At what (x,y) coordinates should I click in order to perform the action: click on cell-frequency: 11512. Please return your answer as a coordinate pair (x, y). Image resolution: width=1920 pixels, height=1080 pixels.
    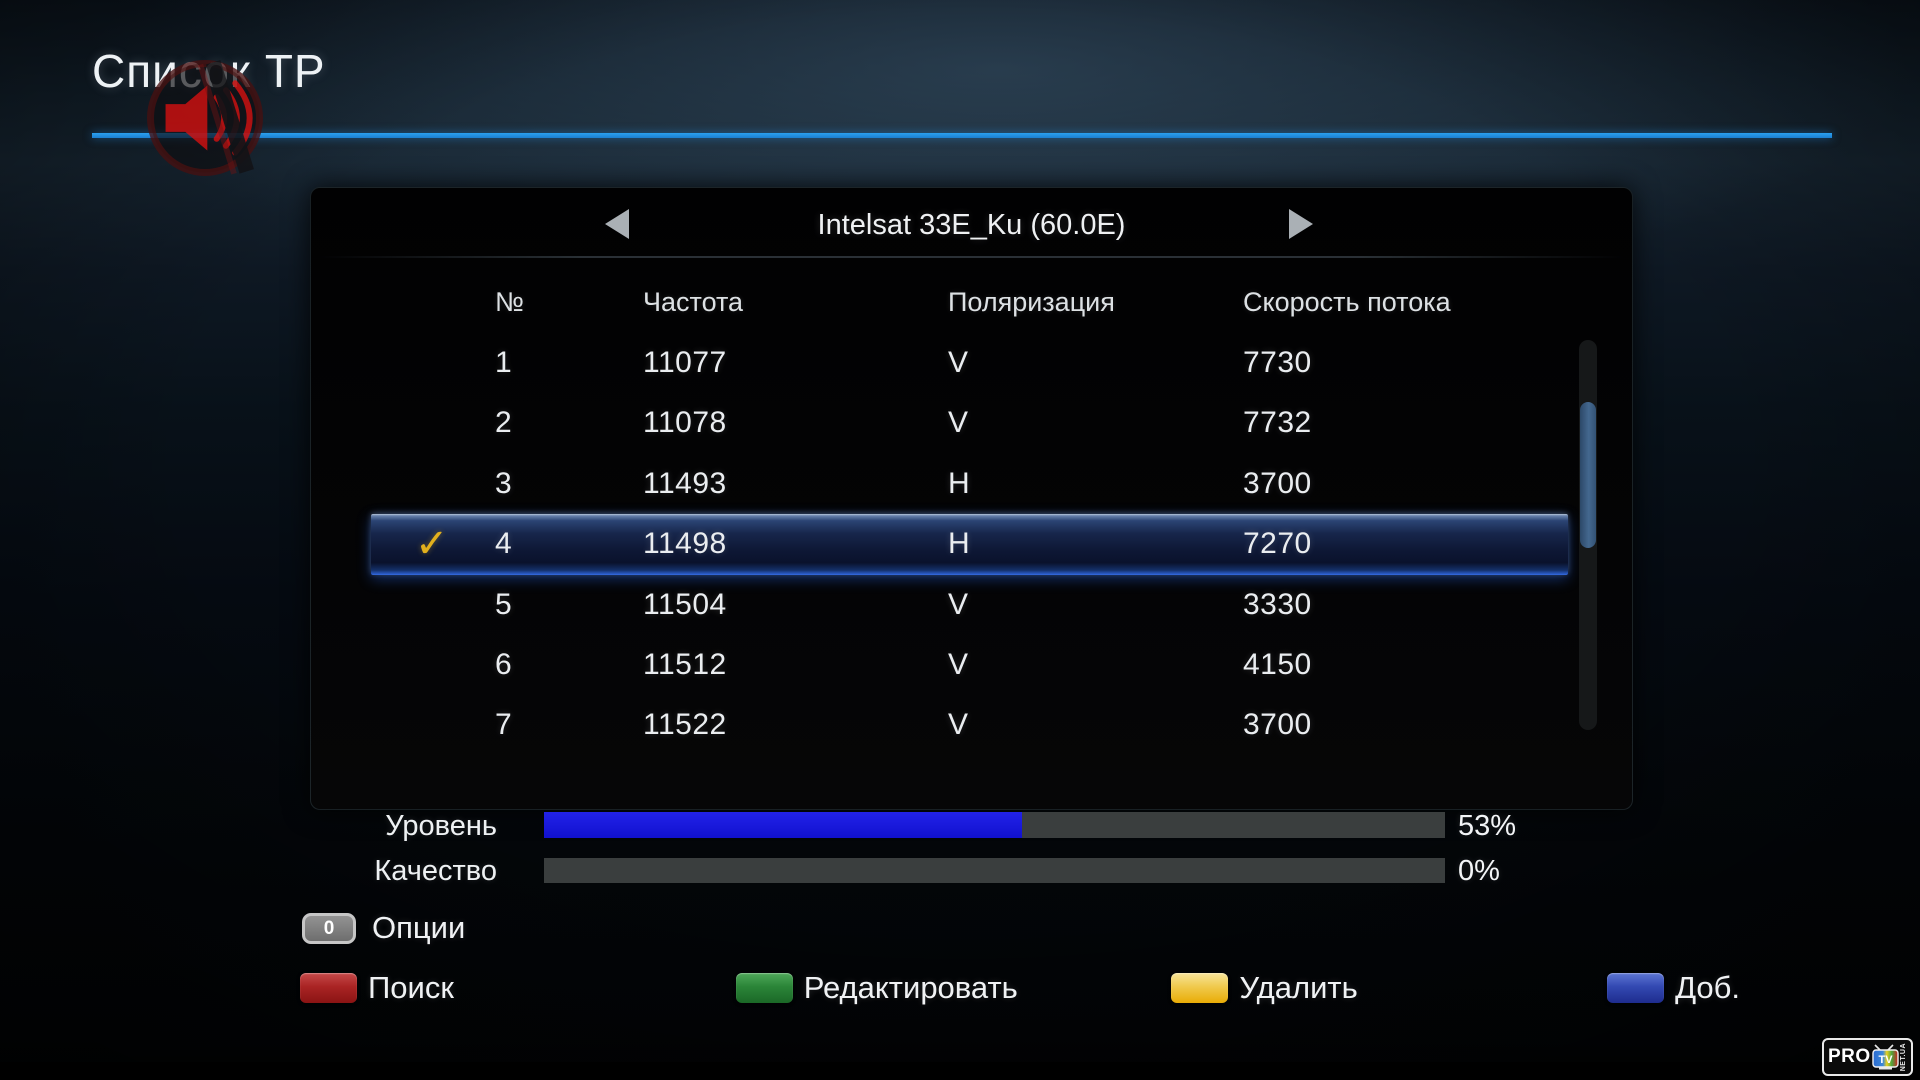
    Looking at the image, I should click on (685, 664).